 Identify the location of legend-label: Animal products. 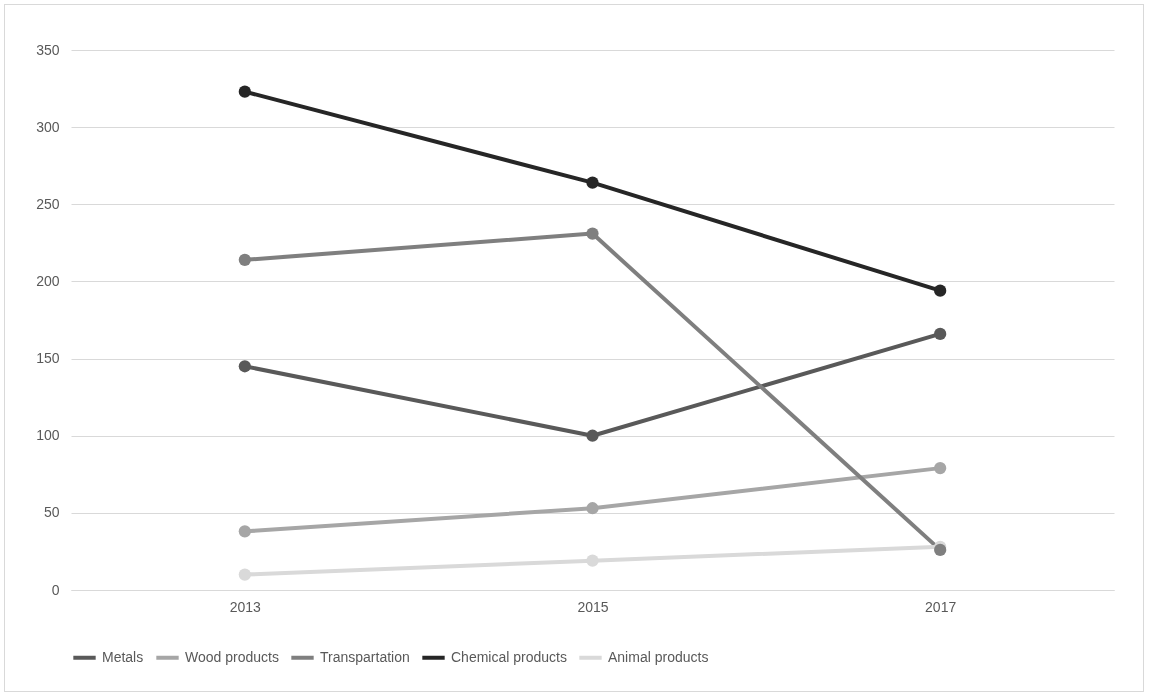
(658, 656).